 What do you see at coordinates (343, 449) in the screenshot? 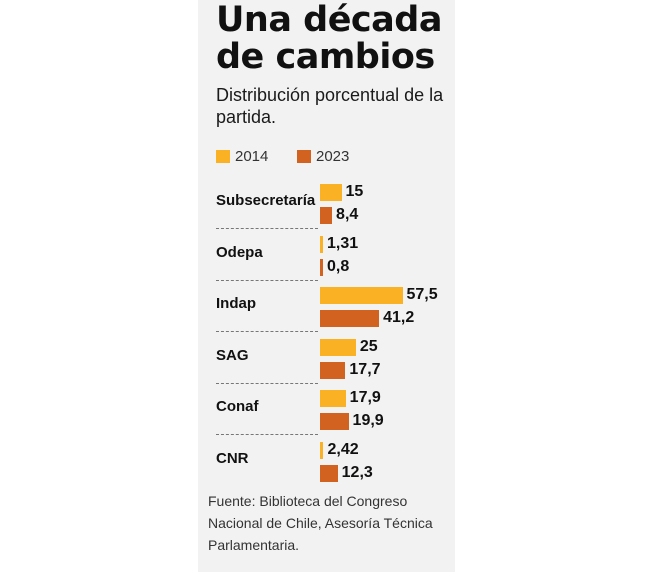
I see `value-label-cnr-2014: 2,42` at bounding box center [343, 449].